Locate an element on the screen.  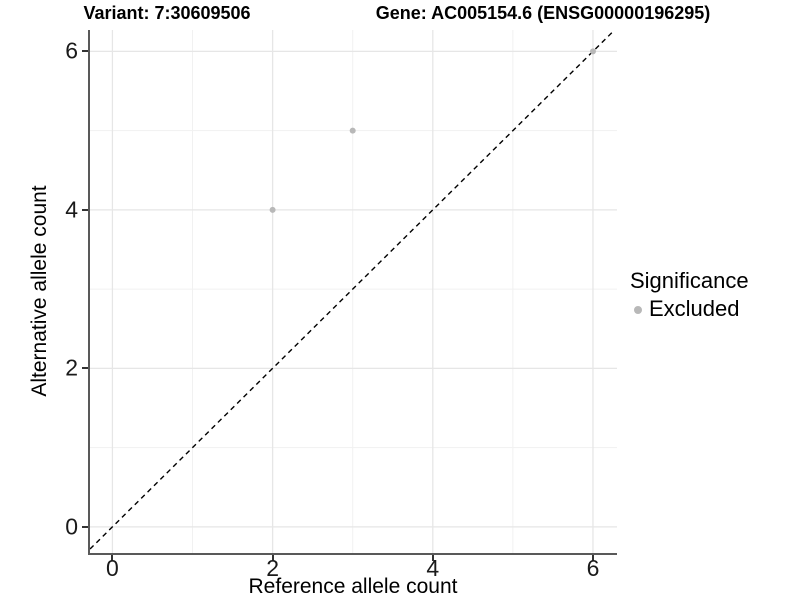
y-tick-label: 6 is located at coordinates (71, 50).